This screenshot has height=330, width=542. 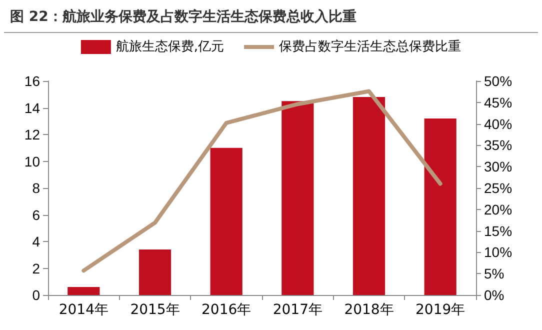 What do you see at coordinates (36, 242) in the screenshot?
I see `y-tick-label: 4` at bounding box center [36, 242].